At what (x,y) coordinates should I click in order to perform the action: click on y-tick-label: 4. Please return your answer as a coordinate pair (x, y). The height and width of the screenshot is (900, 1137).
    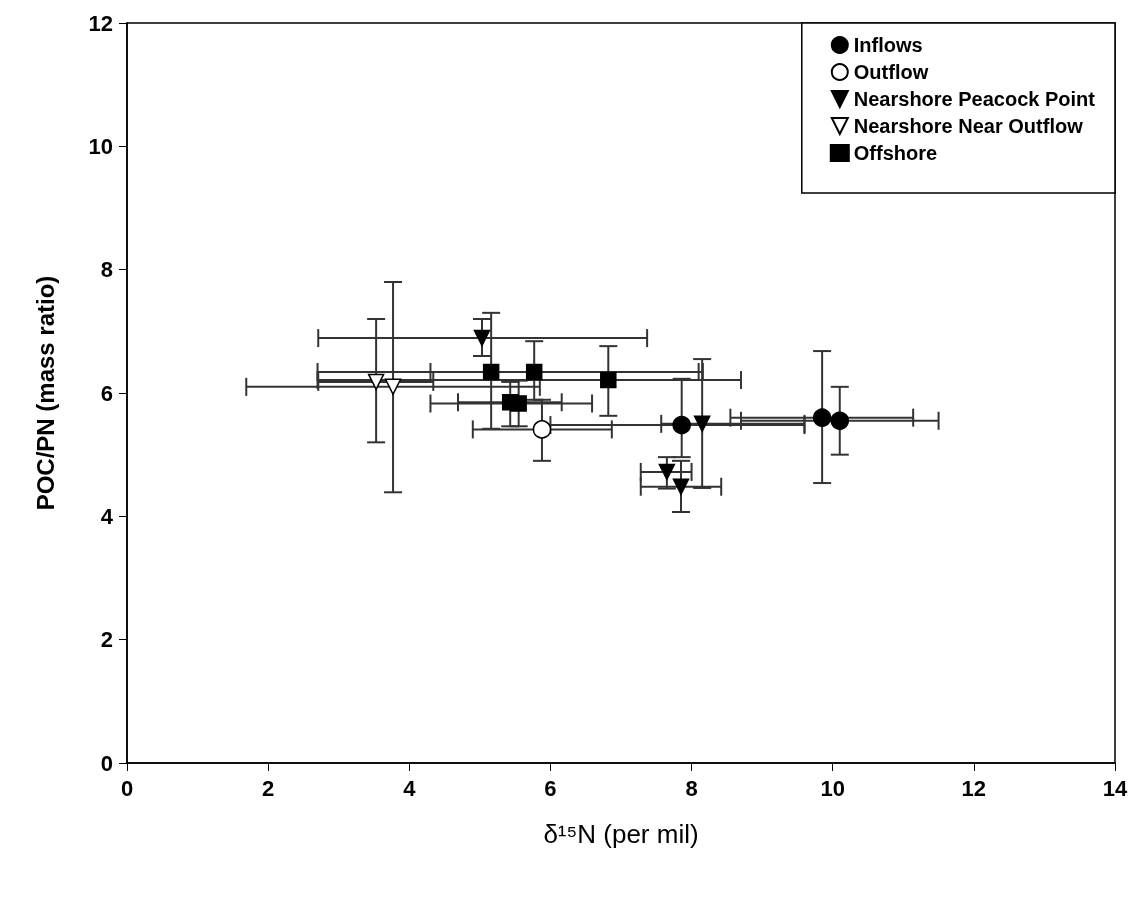
    Looking at the image, I should click on (107, 516).